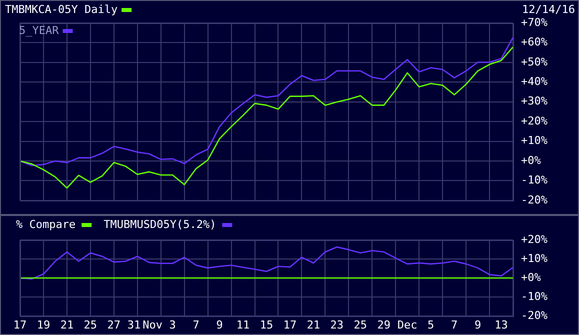  What do you see at coordinates (534, 101) in the screenshot?
I see `y-tick-label: +30%` at bounding box center [534, 101].